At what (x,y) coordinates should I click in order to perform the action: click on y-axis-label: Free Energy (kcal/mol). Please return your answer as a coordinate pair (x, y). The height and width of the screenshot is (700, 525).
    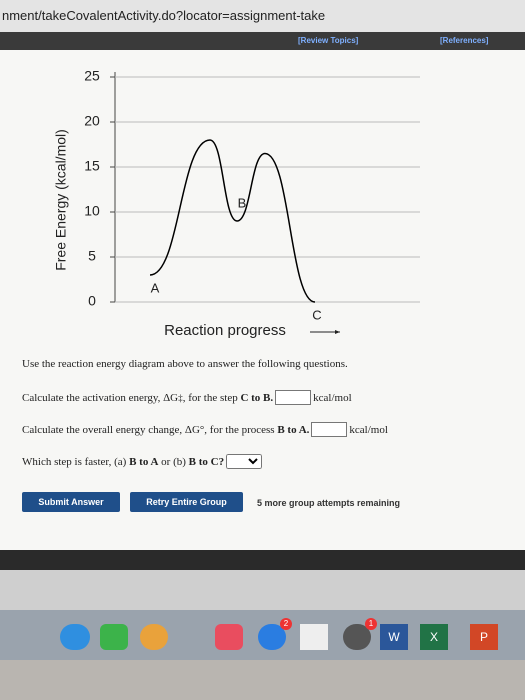
    Looking at the image, I should click on (61, 200).